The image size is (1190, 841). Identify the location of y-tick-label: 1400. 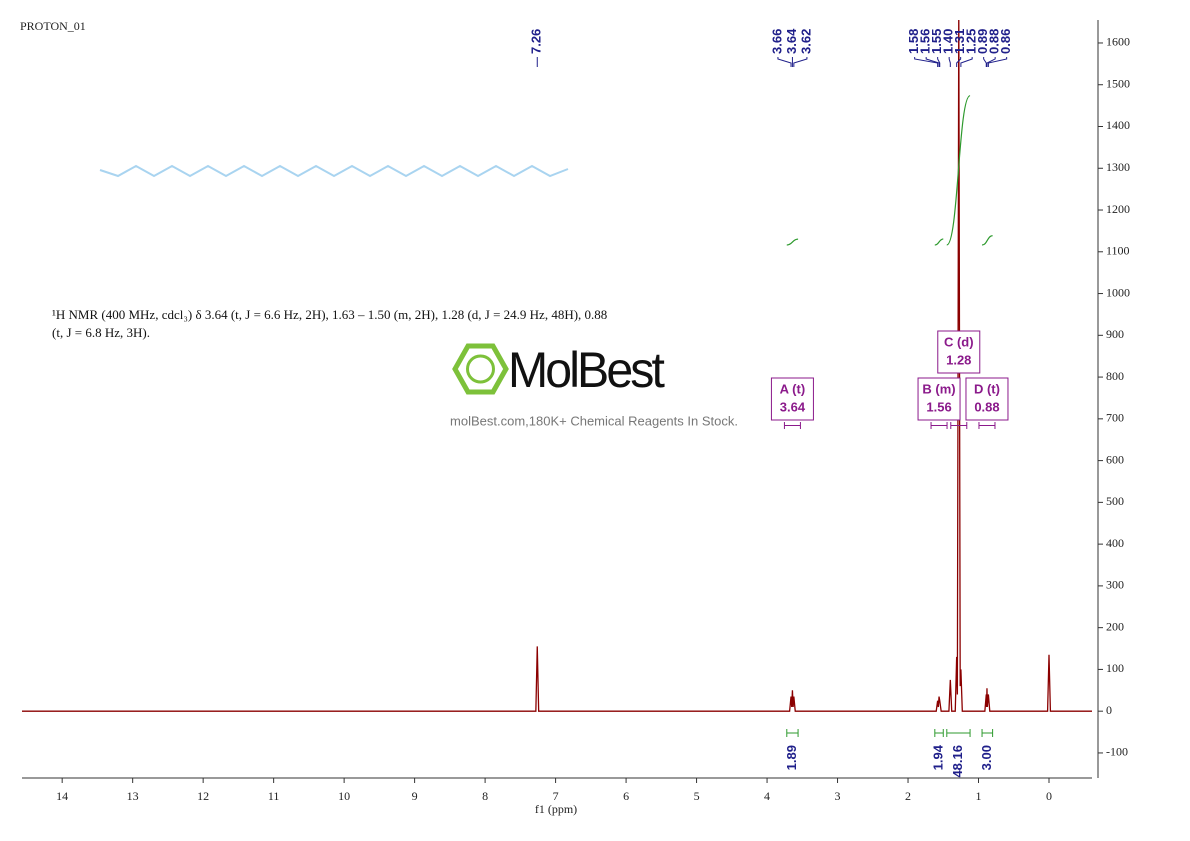
(1118, 125).